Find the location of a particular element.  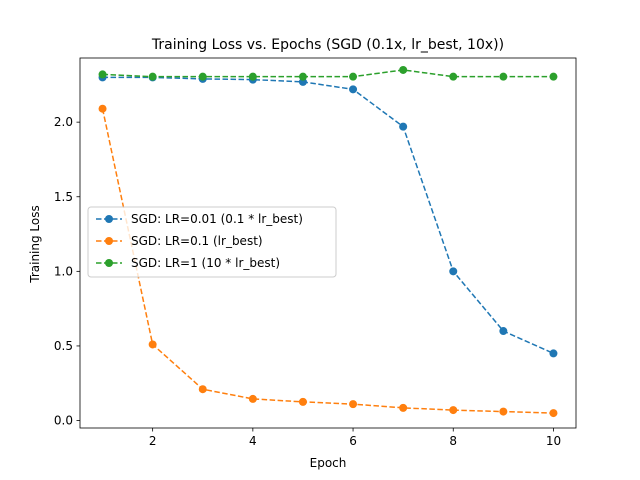

x-tick-label: 2 is located at coordinates (153, 441).